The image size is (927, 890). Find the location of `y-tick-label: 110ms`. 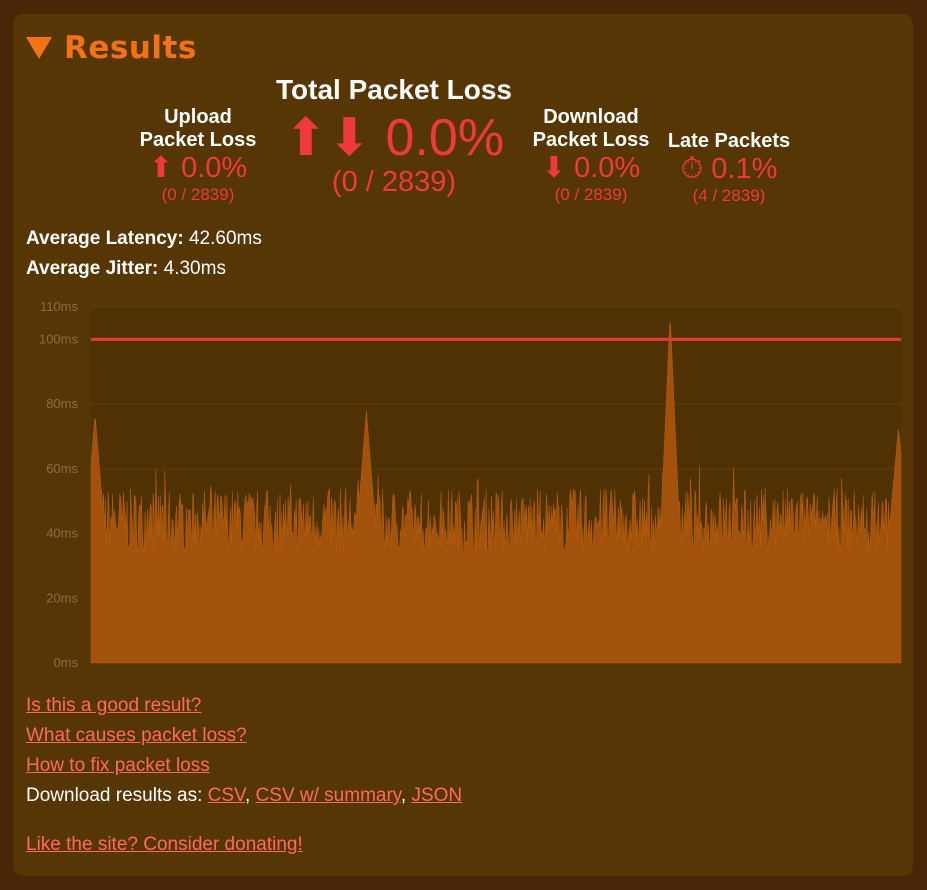

y-tick-label: 110ms is located at coordinates (59, 306).